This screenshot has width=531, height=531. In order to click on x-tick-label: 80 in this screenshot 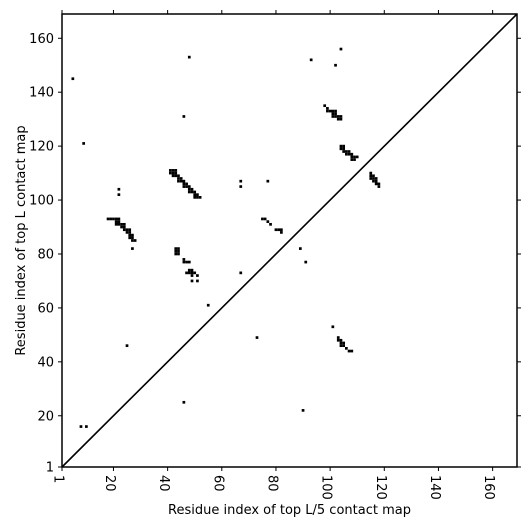, I will do `click(271, 483)`.